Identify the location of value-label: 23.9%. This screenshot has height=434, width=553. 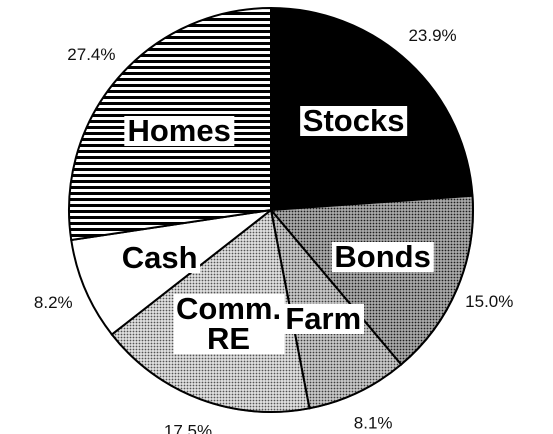
(432, 35).